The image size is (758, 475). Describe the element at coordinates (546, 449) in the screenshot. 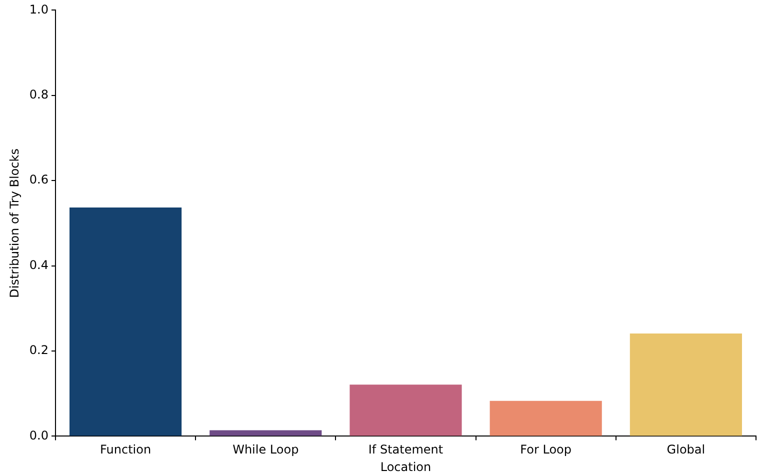

I see `x-tick-label: For Loop` at that location.